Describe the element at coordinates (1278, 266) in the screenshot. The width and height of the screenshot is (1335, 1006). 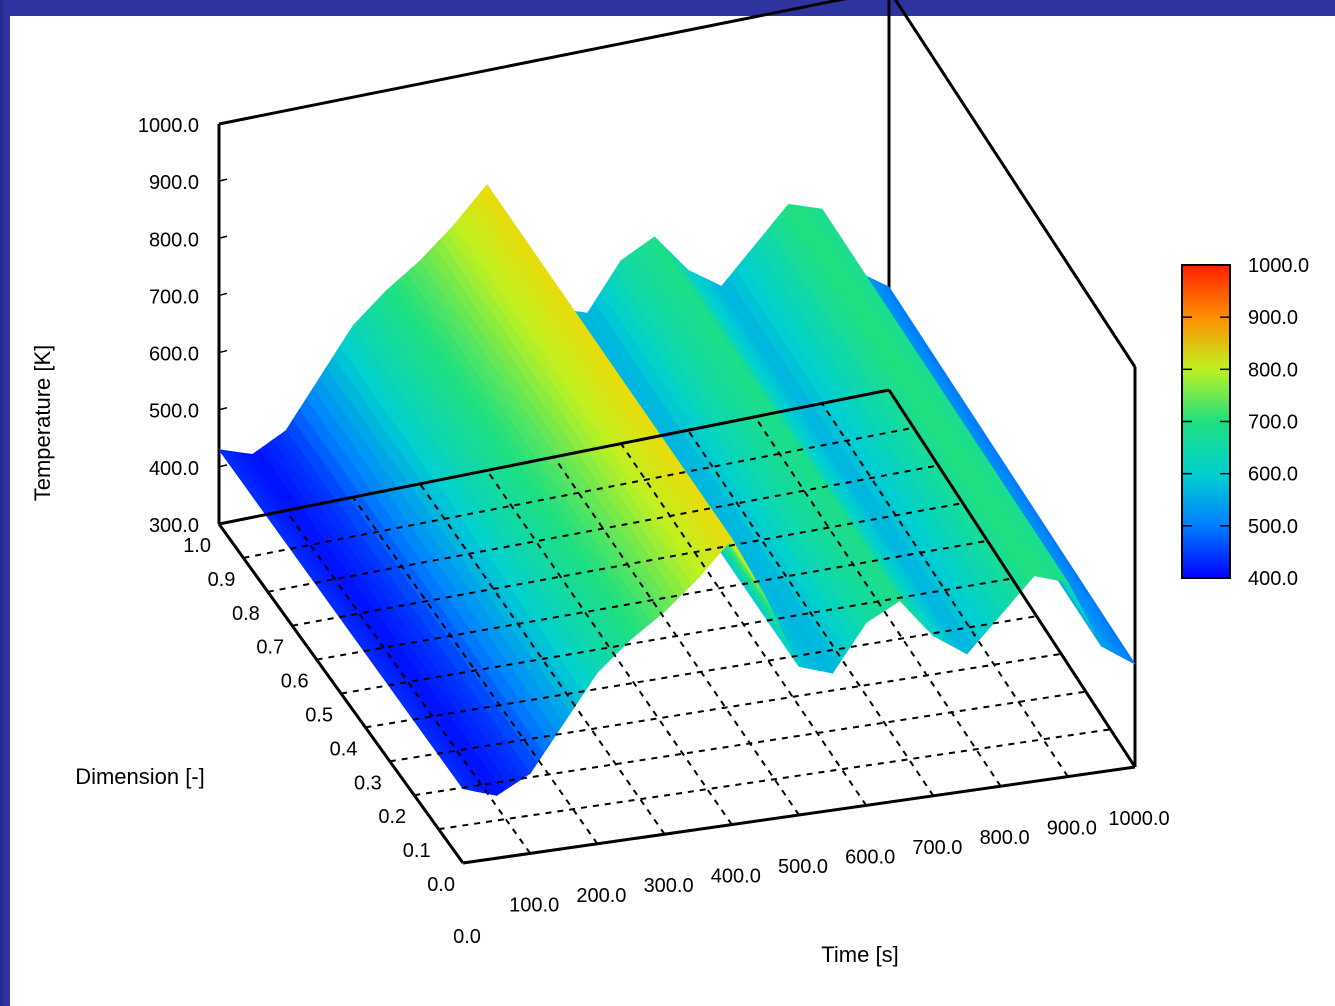
I see `colorbar-tick-label: 1000.0` at that location.